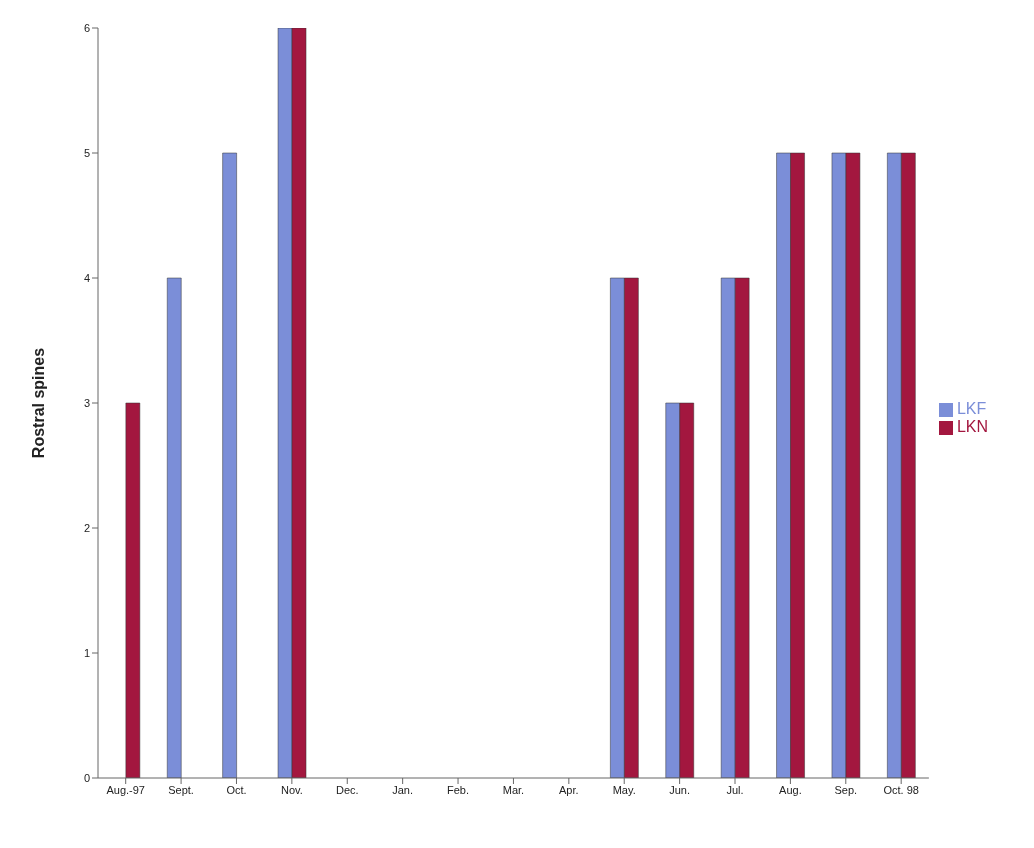  I want to click on x-tick-label: Jun., so click(680, 789).